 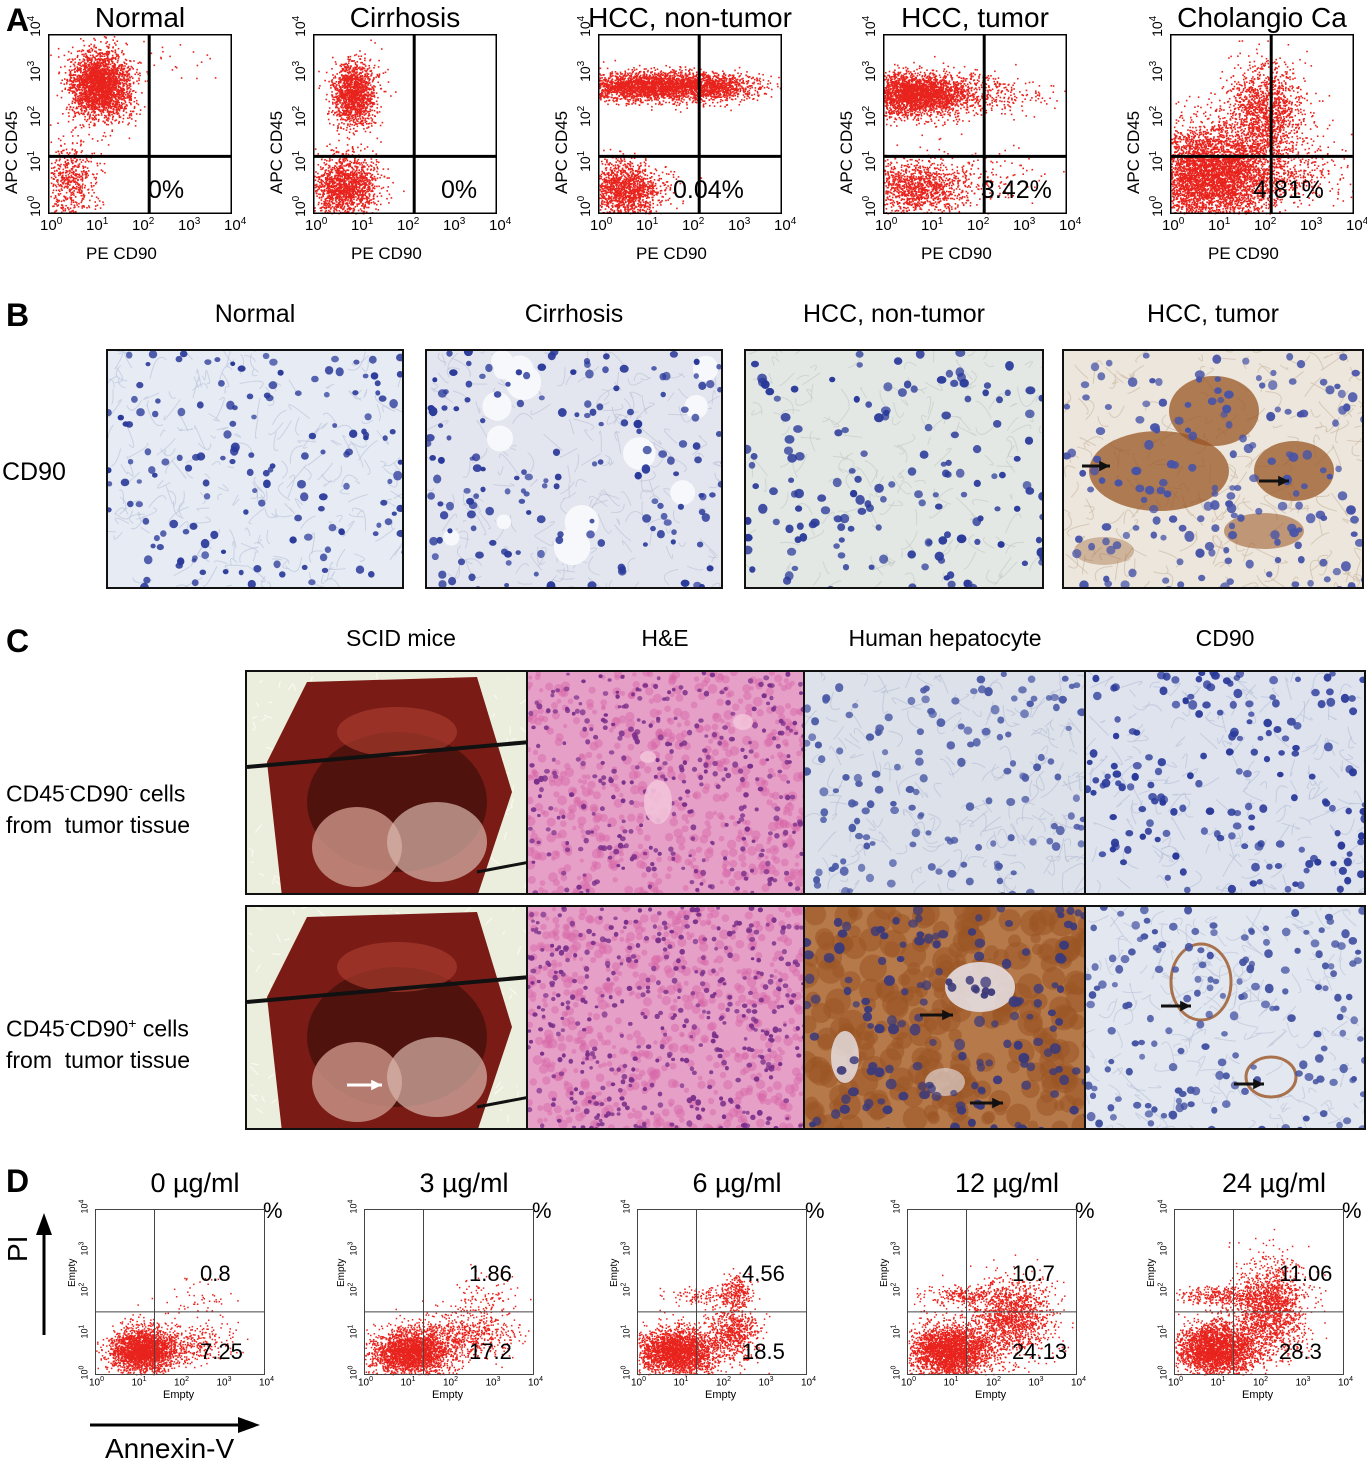 What do you see at coordinates (574, 314) in the screenshot?
I see `panel-b-column-title: Cirrhosis` at bounding box center [574, 314].